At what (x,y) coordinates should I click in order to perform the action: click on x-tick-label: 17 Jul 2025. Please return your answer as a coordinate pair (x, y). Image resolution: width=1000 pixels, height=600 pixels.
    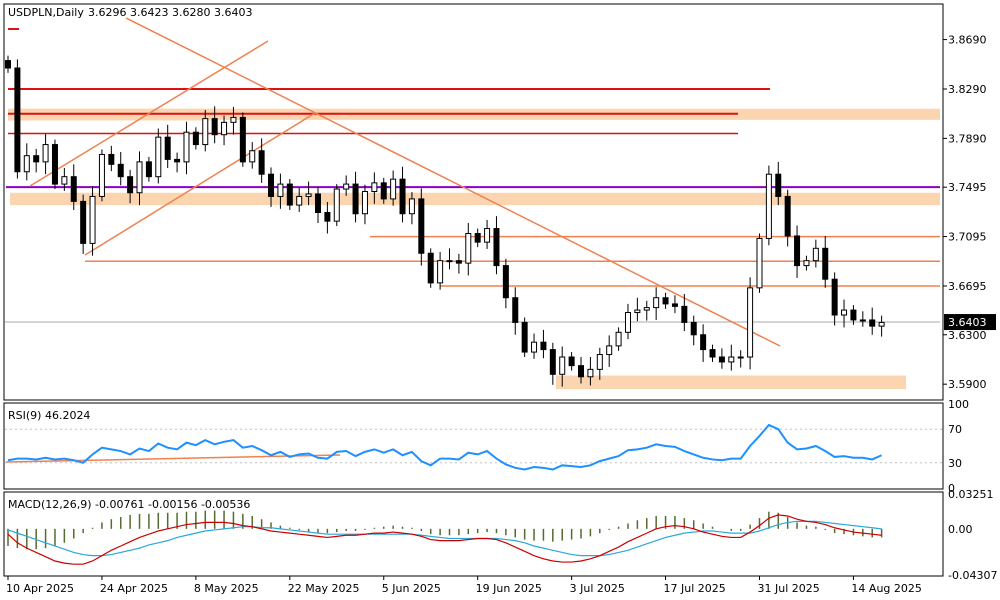
    Looking at the image, I should click on (695, 588).